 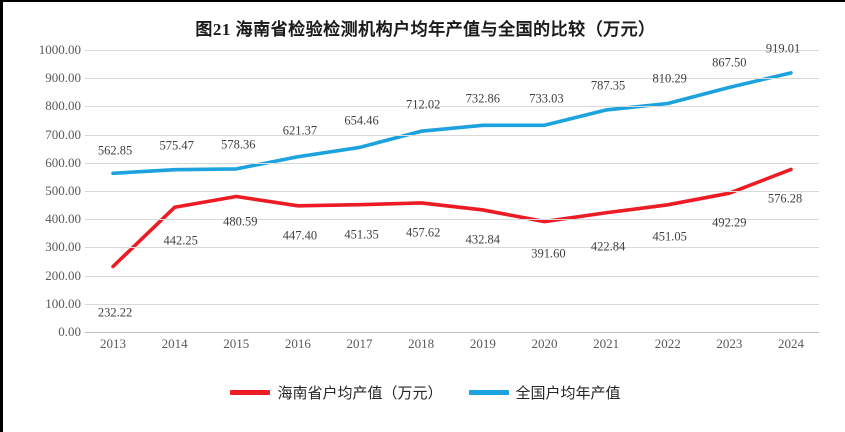 What do you see at coordinates (240, 221) in the screenshot?
I see `data-point-label: 480.59` at bounding box center [240, 221].